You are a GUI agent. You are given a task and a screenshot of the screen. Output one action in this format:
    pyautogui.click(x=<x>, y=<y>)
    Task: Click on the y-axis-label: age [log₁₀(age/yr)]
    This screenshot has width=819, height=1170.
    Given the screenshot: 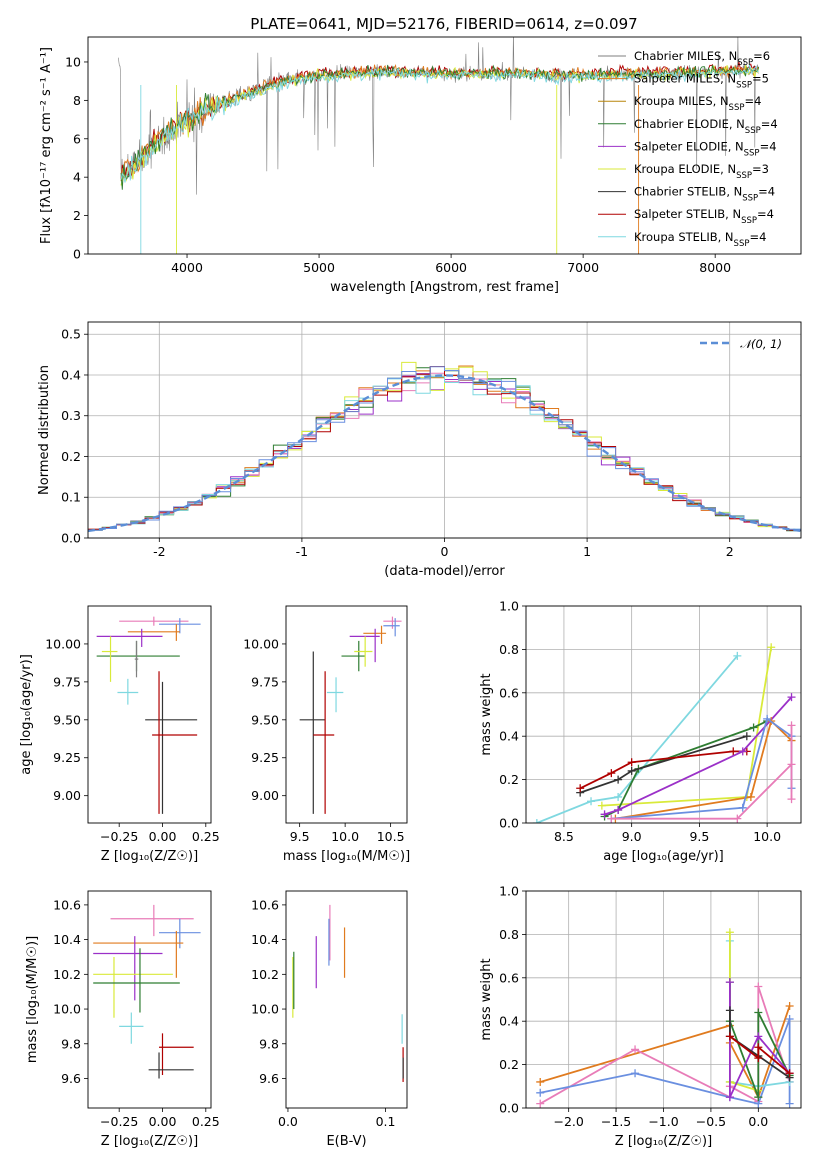 What is the action you would take?
    pyautogui.click(x=26, y=714)
    